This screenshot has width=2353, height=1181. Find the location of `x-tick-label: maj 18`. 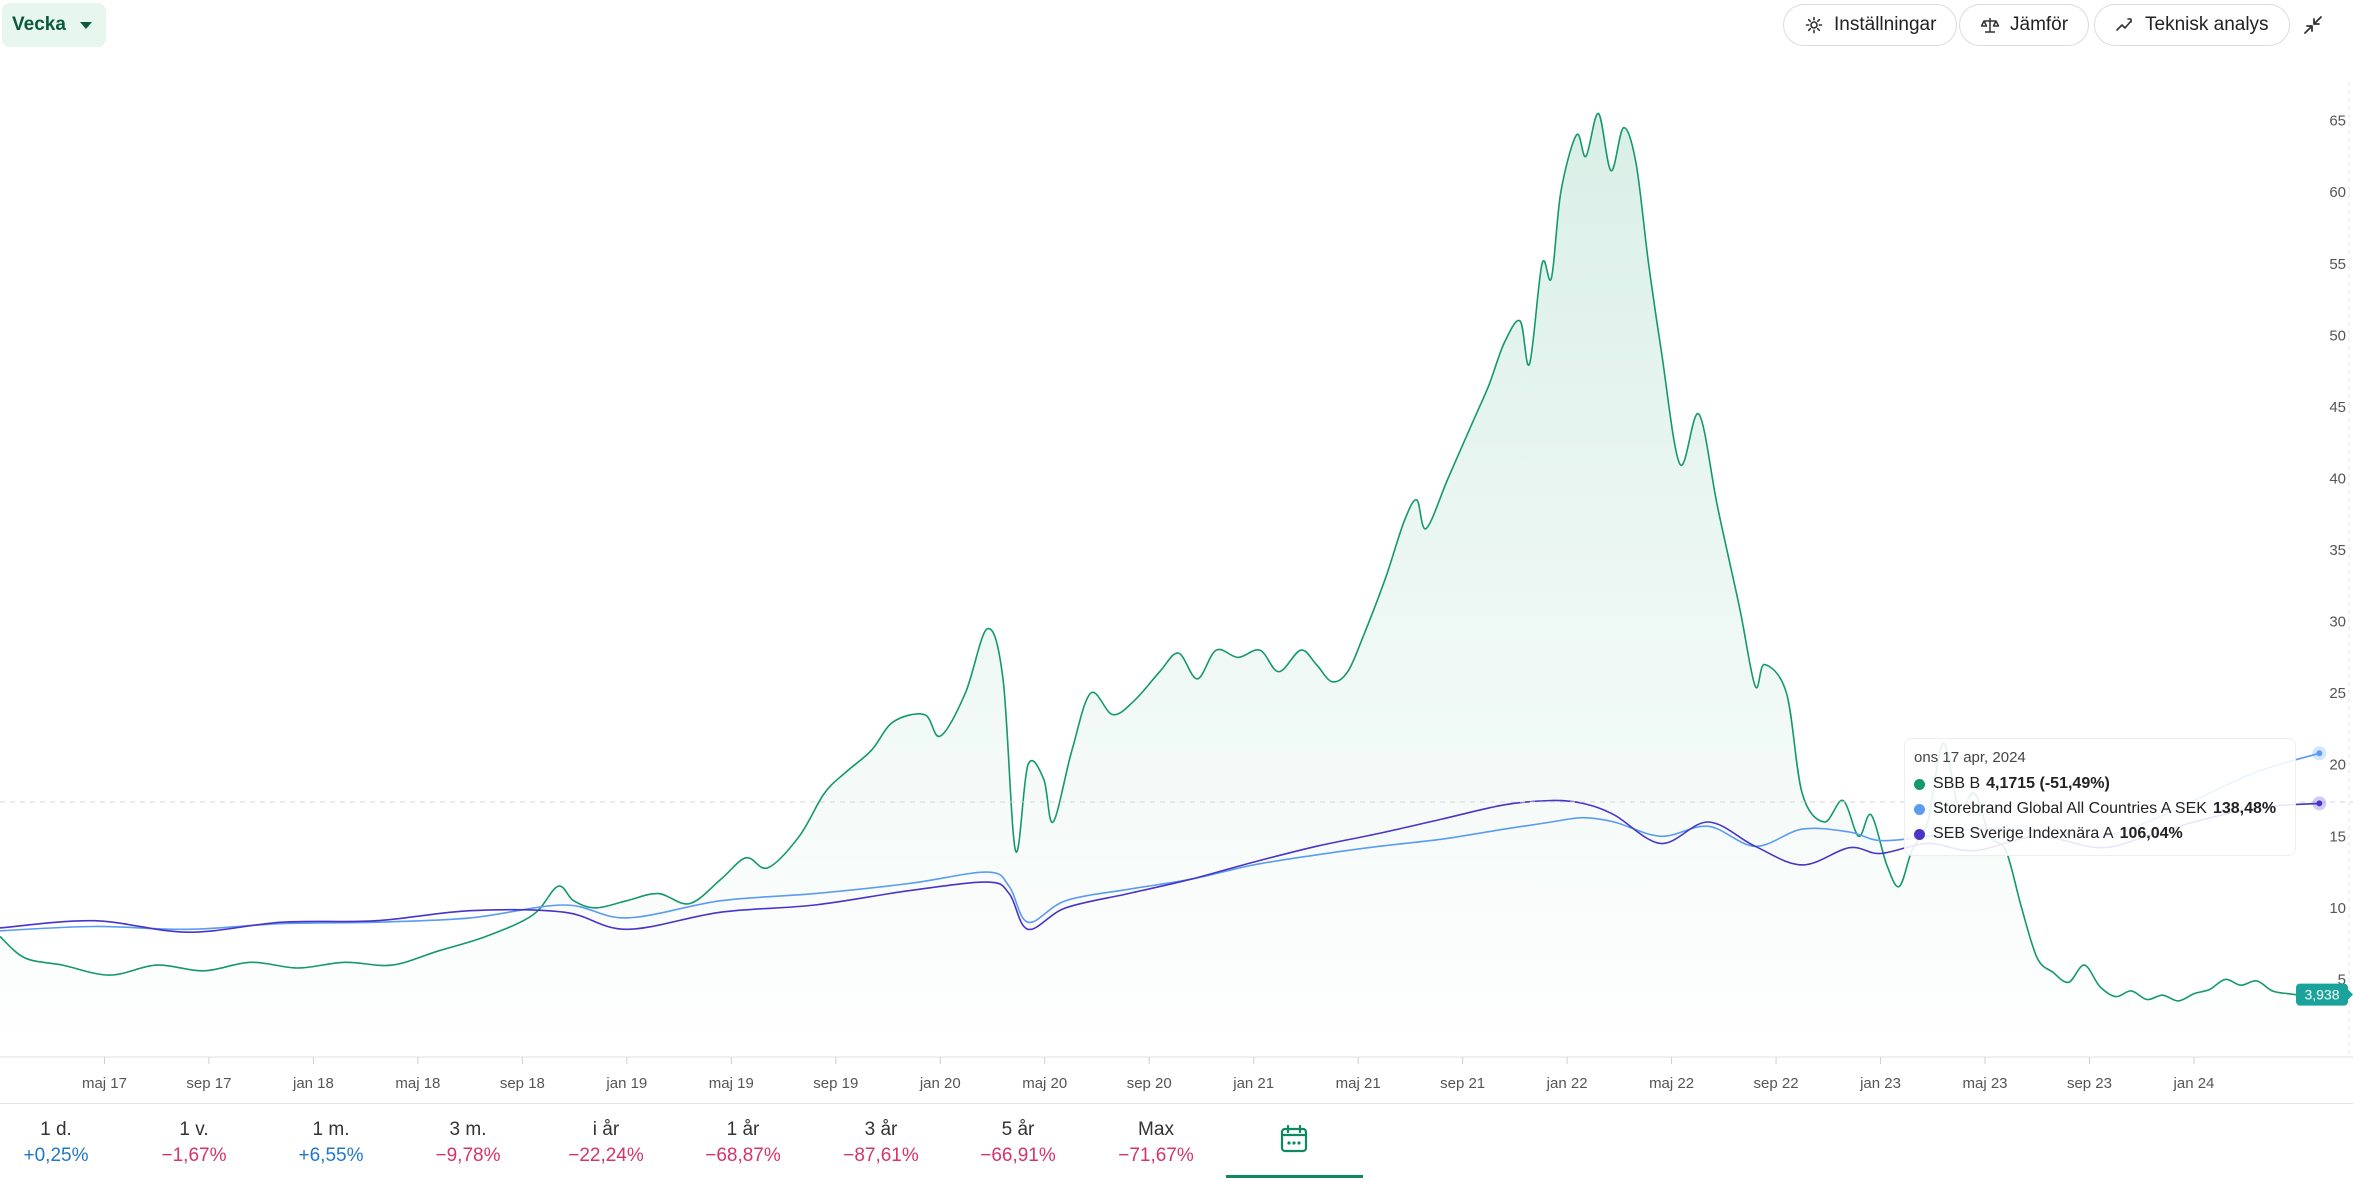

x-tick-label: maj 18 is located at coordinates (417, 1083).